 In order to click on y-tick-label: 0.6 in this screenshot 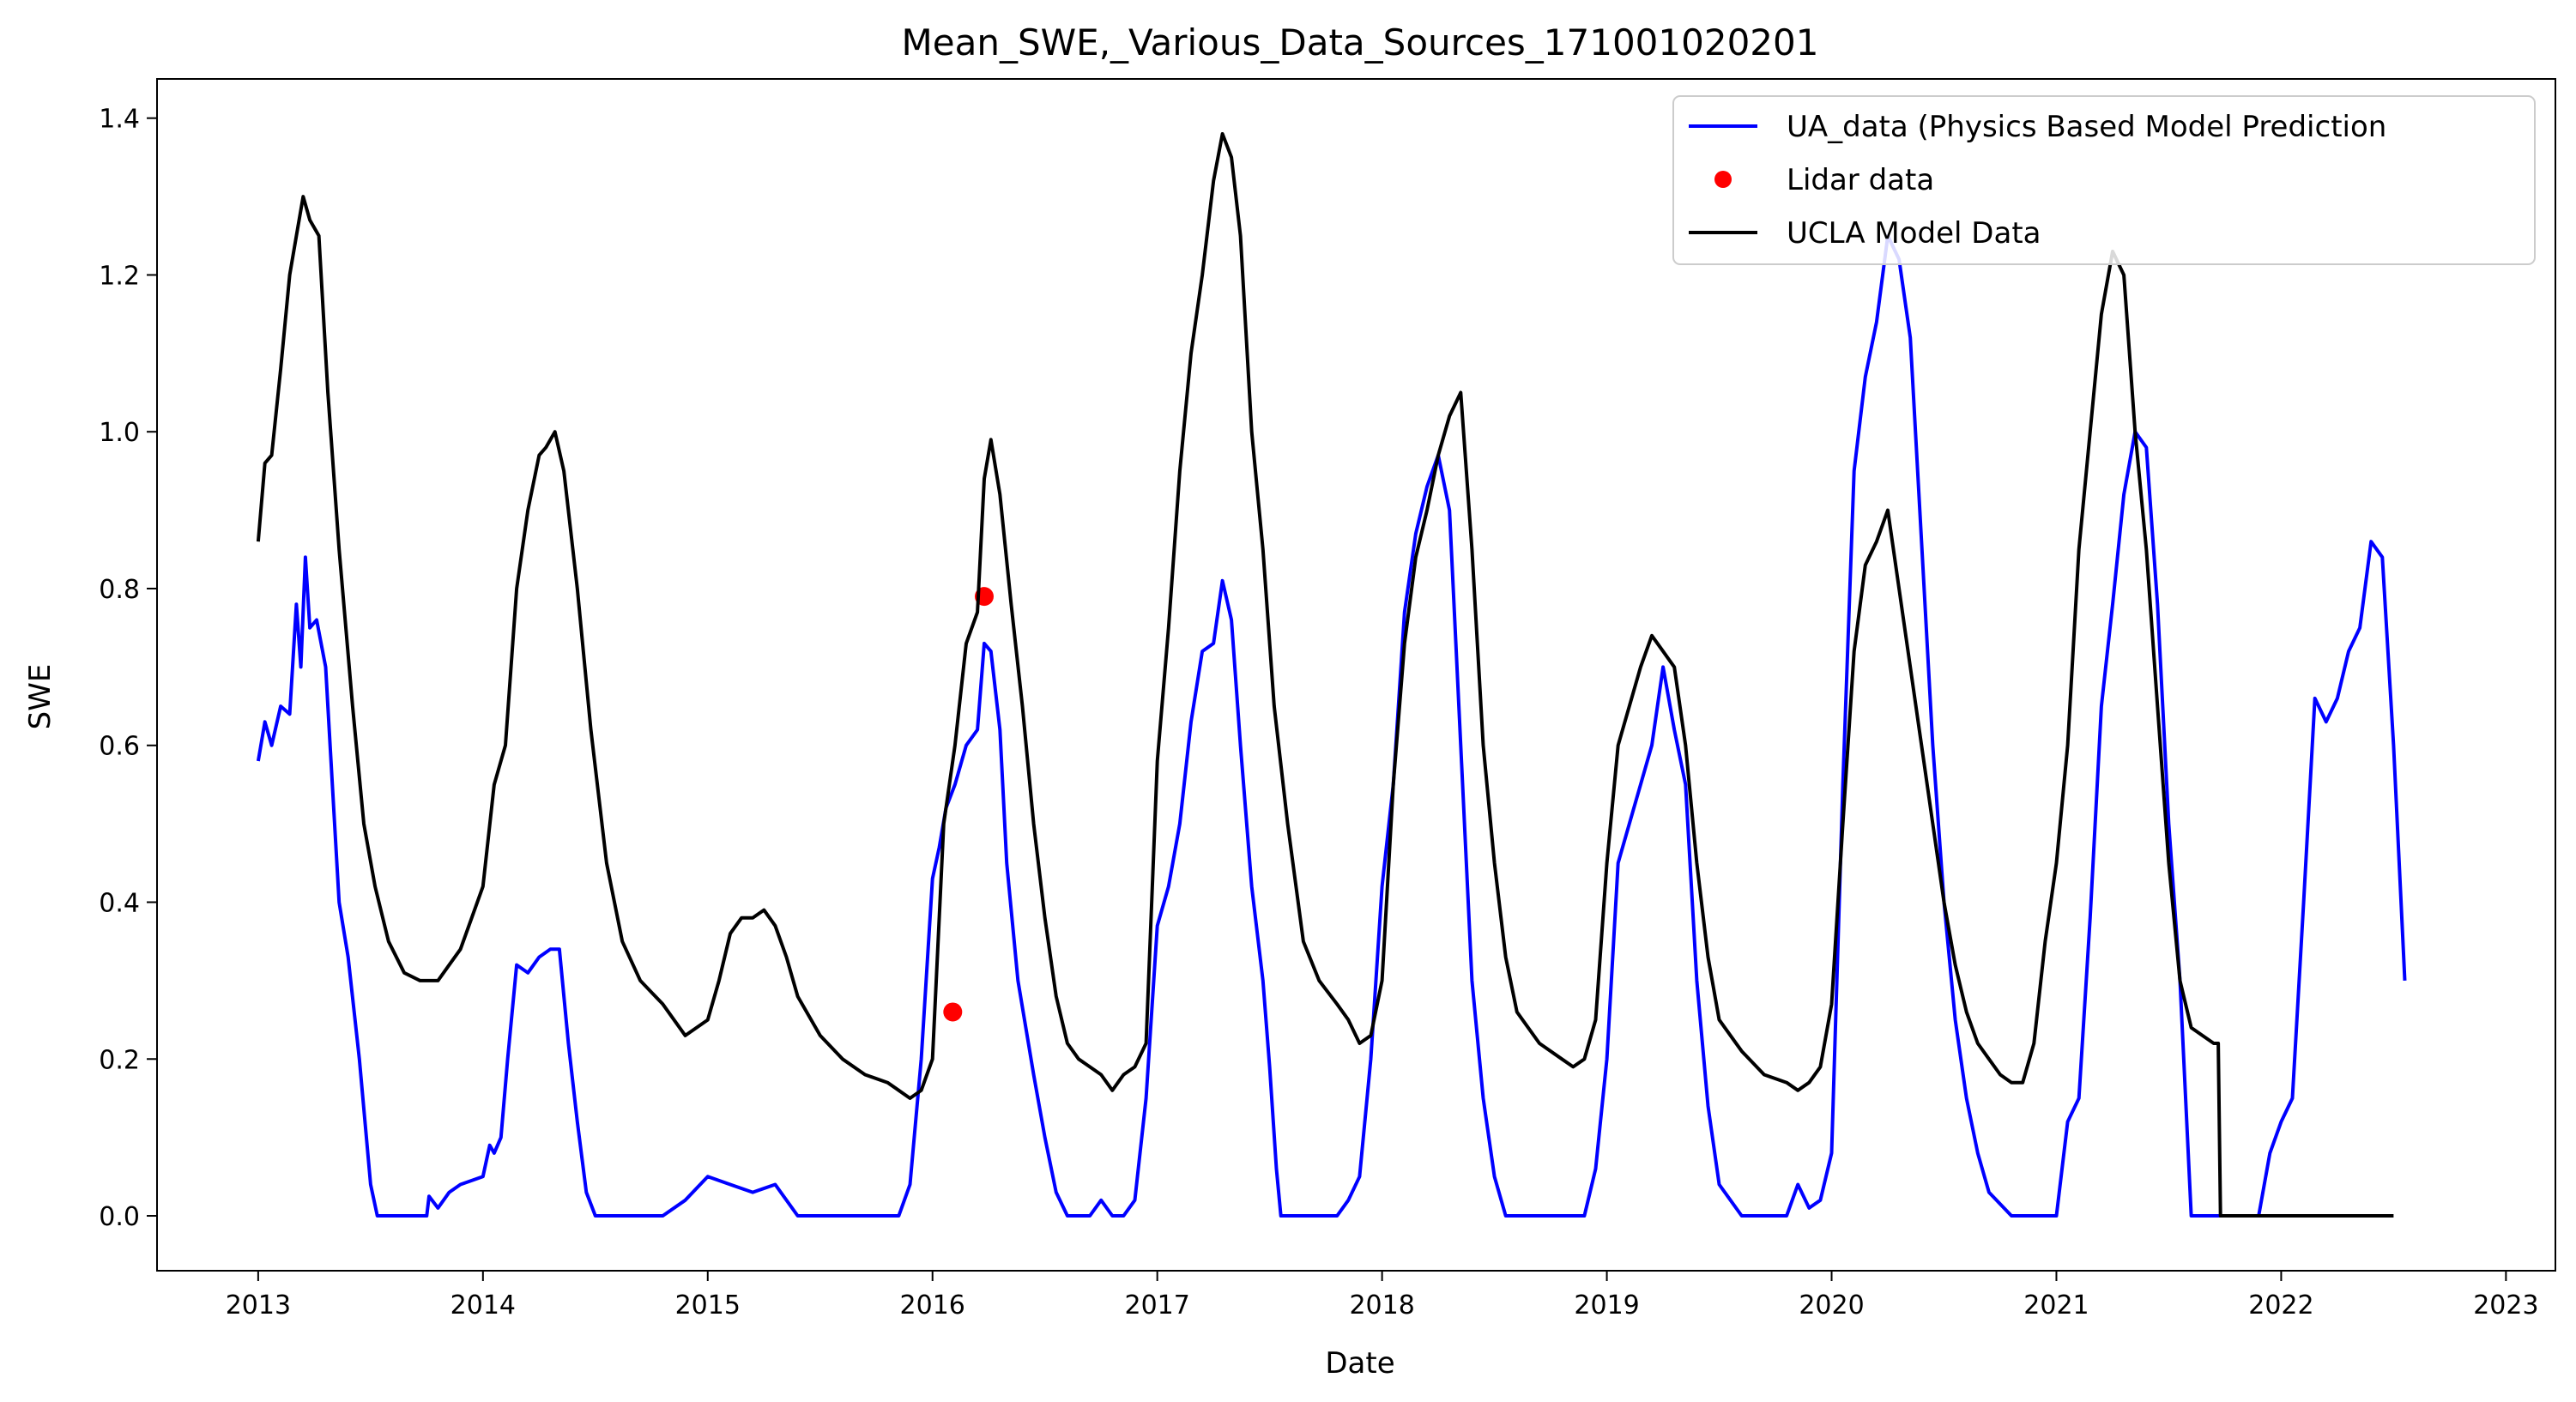, I will do `click(119, 747)`.